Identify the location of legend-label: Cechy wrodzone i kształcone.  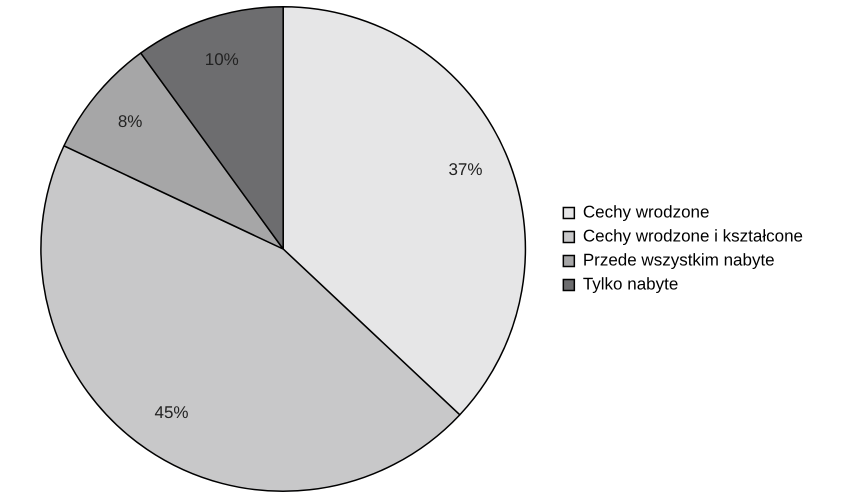
(693, 236).